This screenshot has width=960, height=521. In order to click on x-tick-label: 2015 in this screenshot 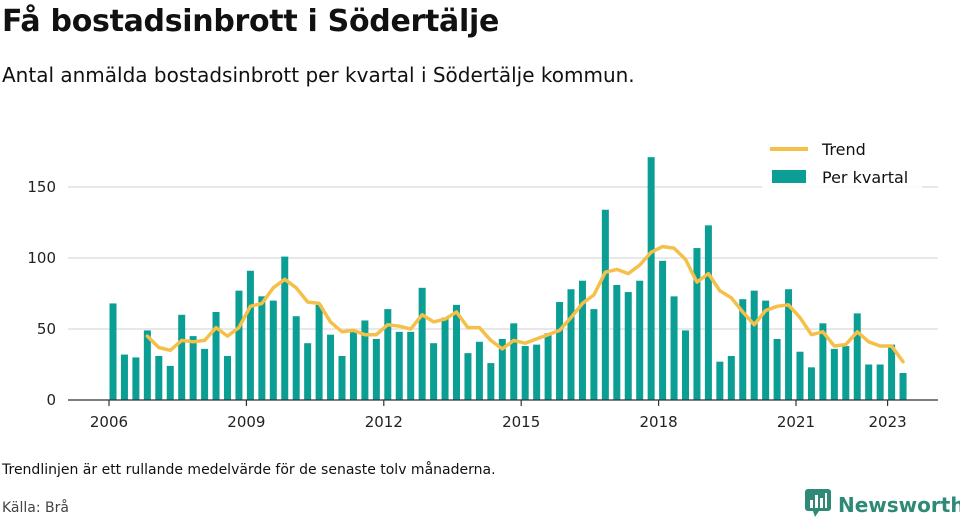, I will do `click(521, 422)`.